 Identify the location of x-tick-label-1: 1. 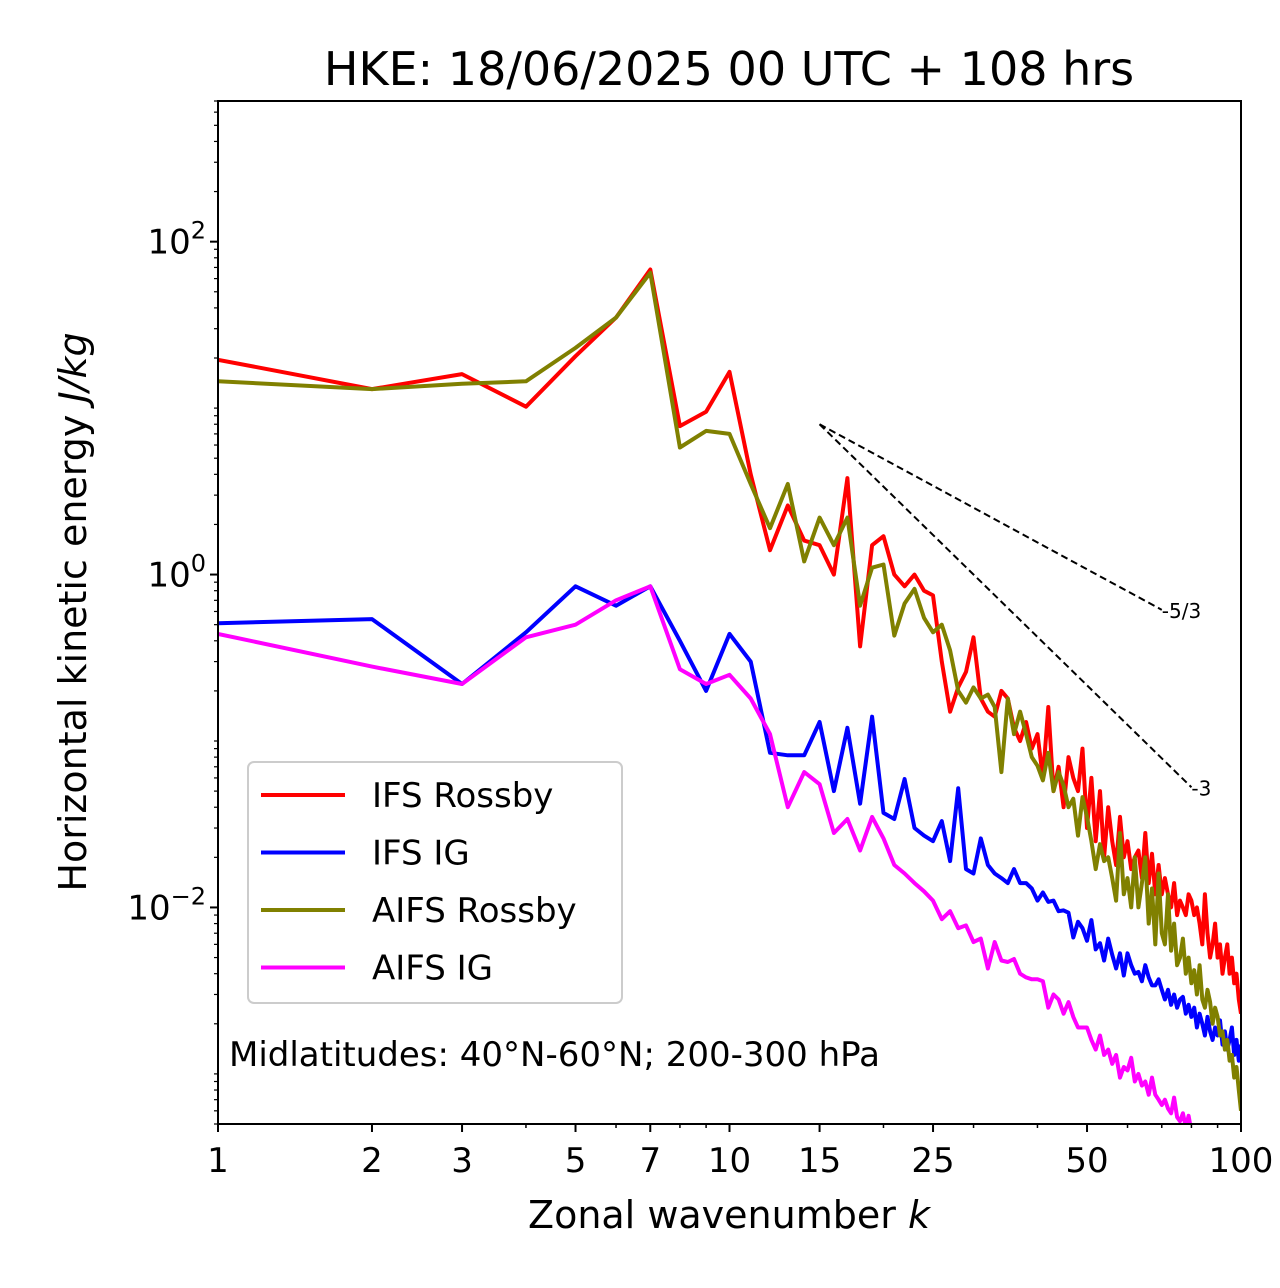
(218, 1161).